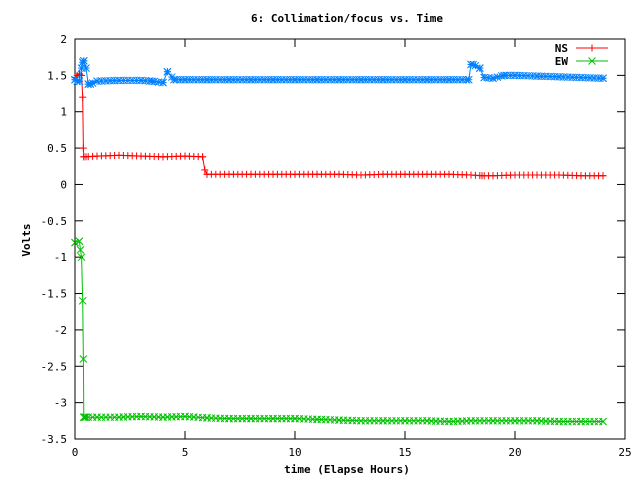 Image resolution: width=640 pixels, height=480 pixels. I want to click on y-tick-label: 1.5, so click(57, 75).